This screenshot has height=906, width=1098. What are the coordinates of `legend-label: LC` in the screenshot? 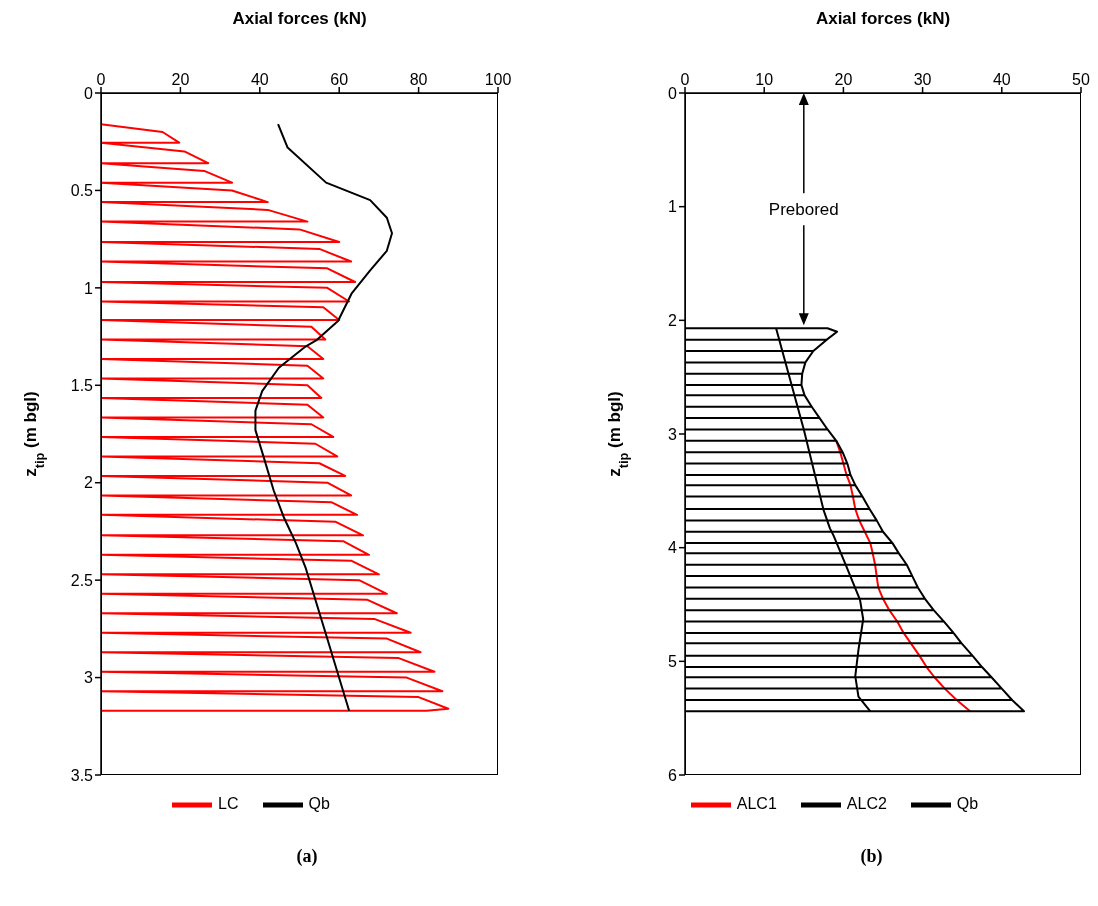 It's located at (228, 804).